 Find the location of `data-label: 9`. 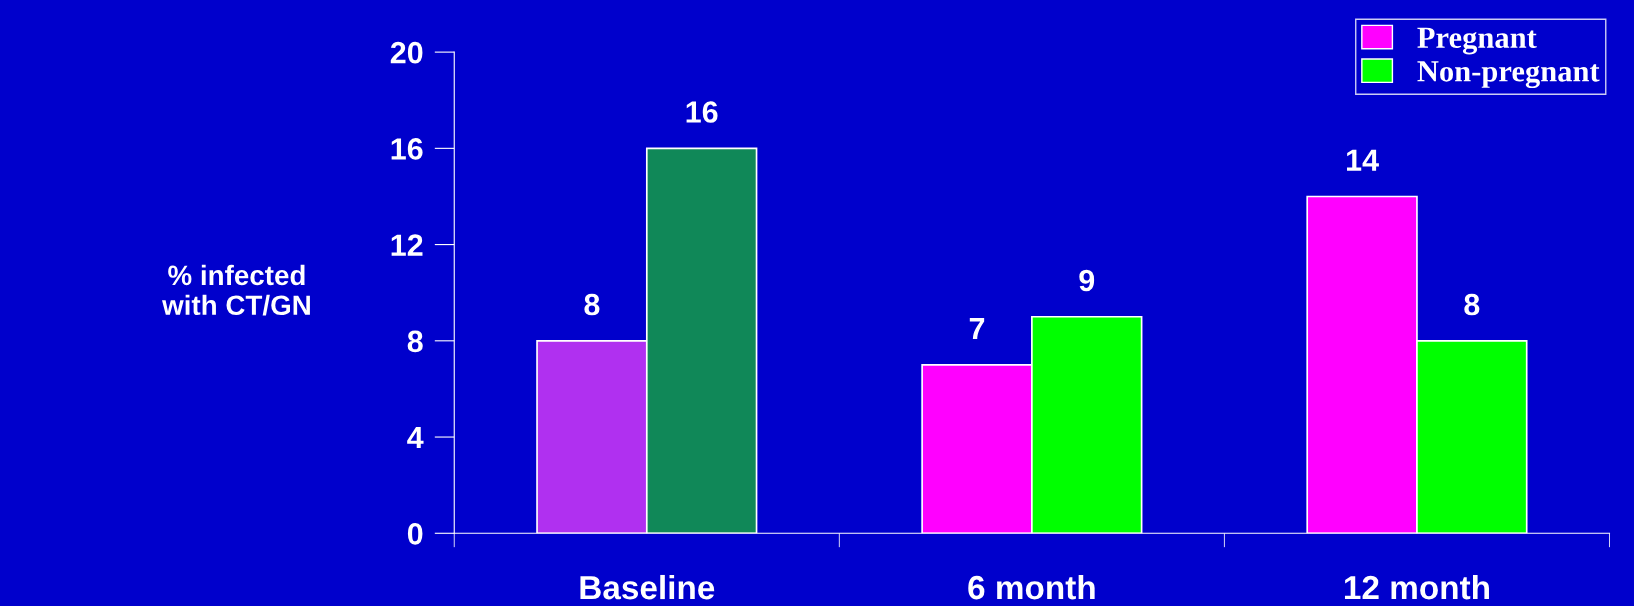

data-label: 9 is located at coordinates (1087, 280).